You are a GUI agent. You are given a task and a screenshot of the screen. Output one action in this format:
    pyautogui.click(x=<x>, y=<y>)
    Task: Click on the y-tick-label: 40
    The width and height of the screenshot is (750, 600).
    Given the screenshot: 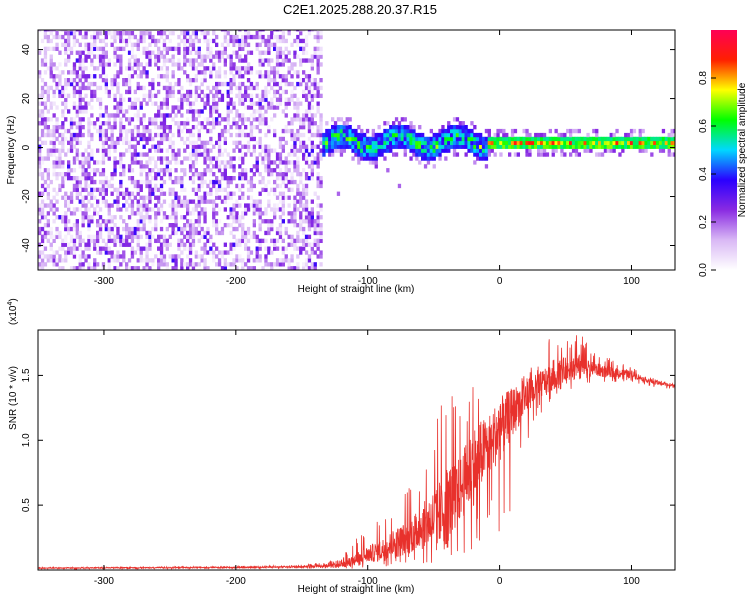 What is the action you would take?
    pyautogui.click(x=26, y=50)
    